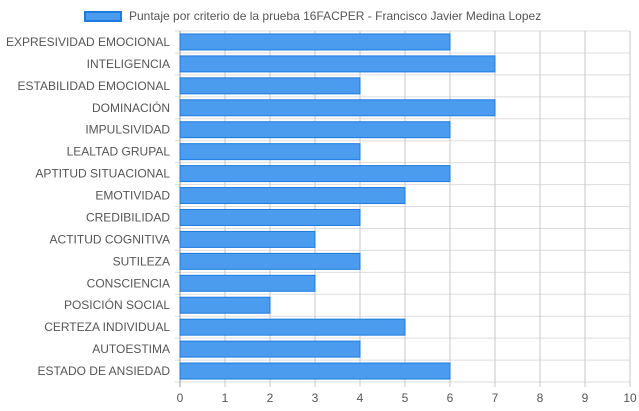 The width and height of the screenshot is (639, 411). I want to click on category-label: ESTADO DE ANSIEDAD, so click(104, 371).